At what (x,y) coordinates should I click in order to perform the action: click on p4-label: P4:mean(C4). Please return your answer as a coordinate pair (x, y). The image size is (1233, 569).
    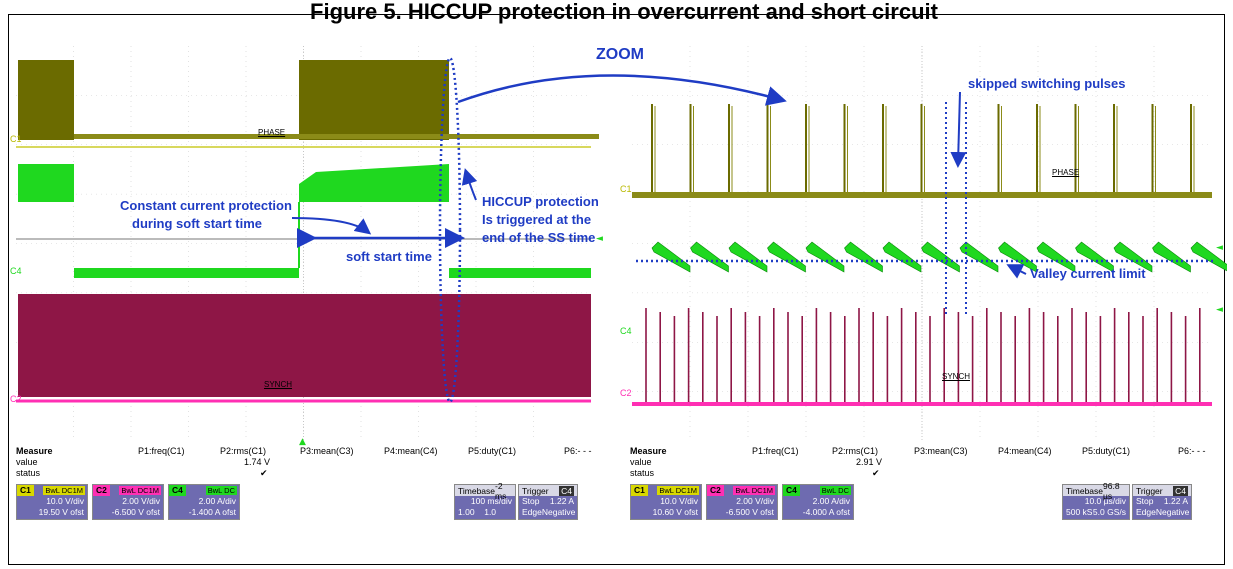
    Looking at the image, I should click on (411, 451).